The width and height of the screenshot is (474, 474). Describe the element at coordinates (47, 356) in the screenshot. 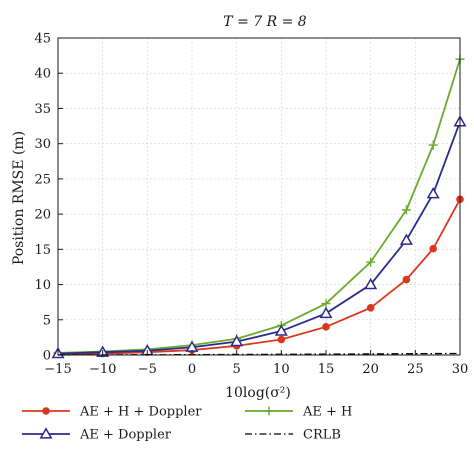

I see `y-tick-label: 0` at that location.